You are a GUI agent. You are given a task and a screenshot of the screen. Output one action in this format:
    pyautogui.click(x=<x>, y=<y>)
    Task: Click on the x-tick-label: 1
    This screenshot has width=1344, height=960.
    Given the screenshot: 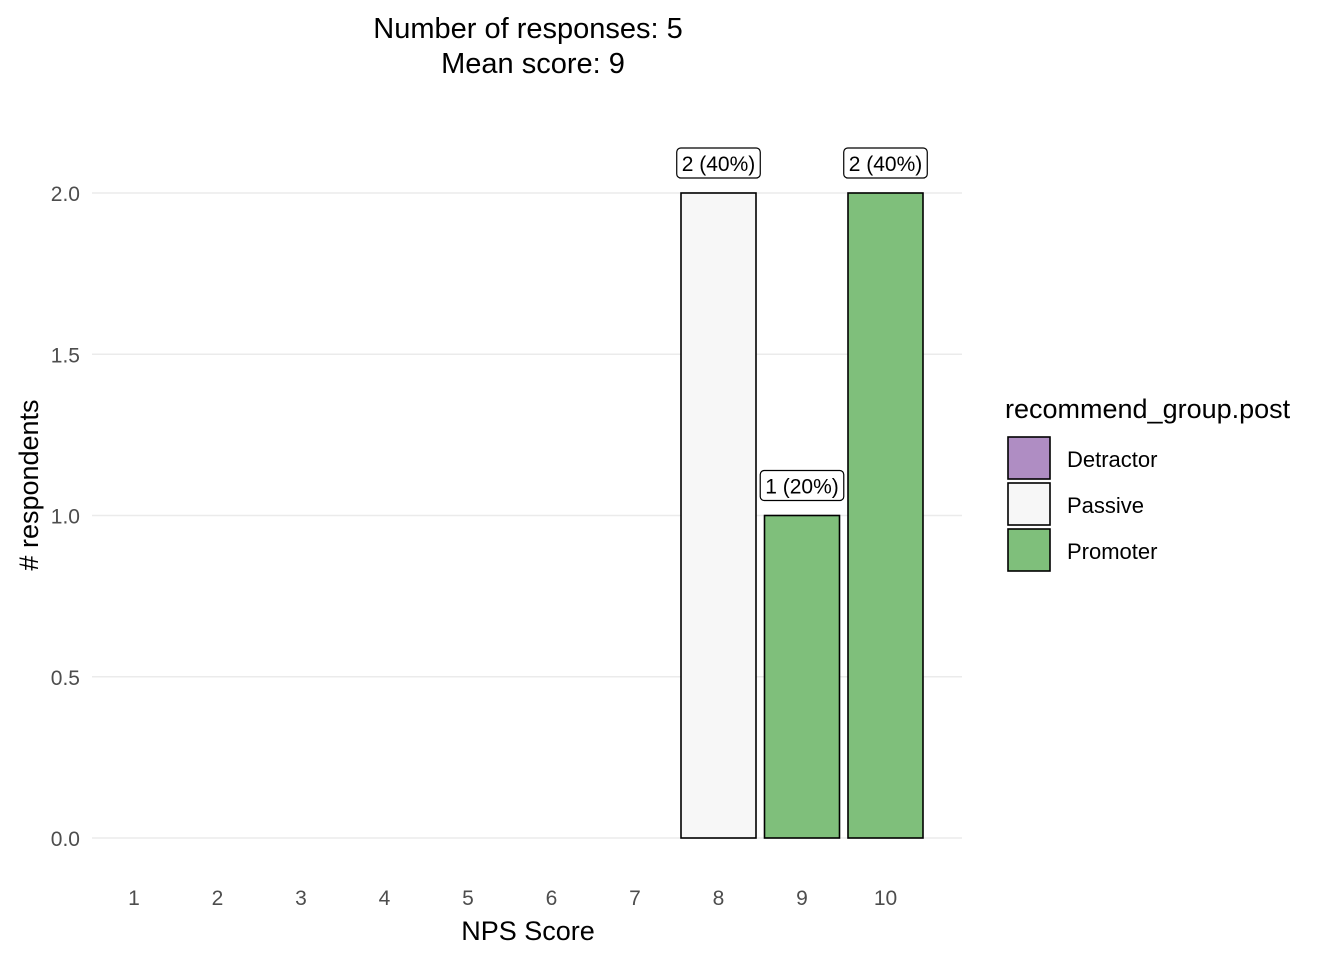 What is the action you would take?
    pyautogui.click(x=134, y=898)
    